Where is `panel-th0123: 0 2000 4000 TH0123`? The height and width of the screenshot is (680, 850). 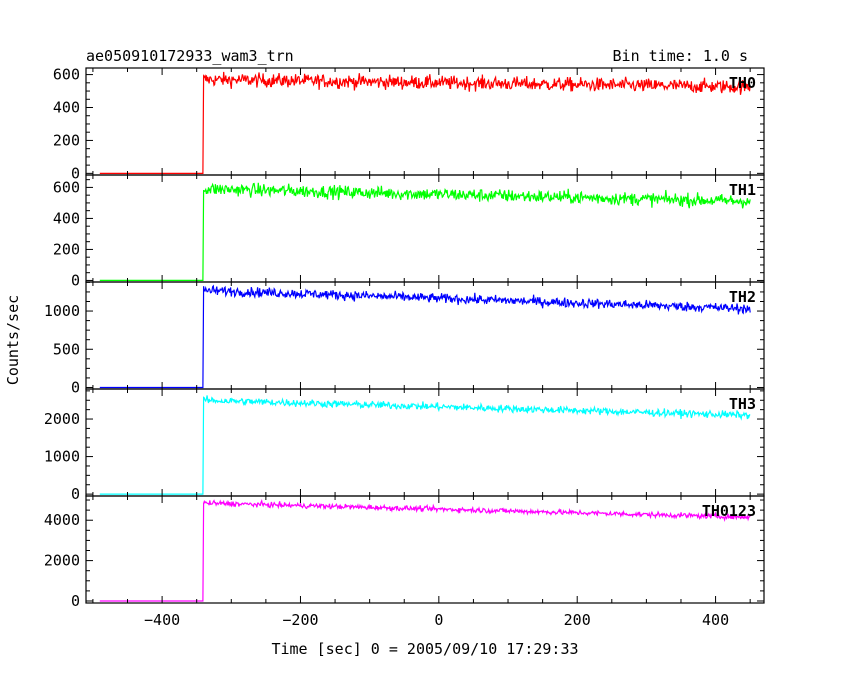 panel-th0123: 0 2000 4000 TH0123 is located at coordinates (404, 552).